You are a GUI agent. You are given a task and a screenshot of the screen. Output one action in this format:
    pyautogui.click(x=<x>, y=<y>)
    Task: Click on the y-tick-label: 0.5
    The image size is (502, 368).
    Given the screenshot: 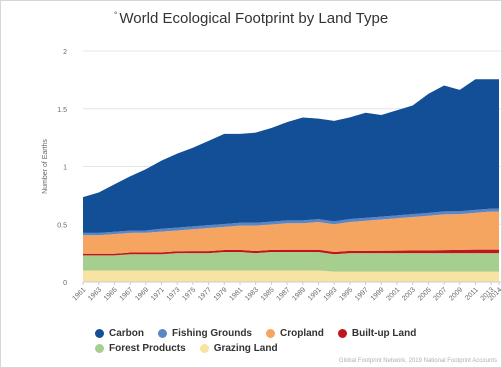 What is the action you would take?
    pyautogui.click(x=62, y=225)
    